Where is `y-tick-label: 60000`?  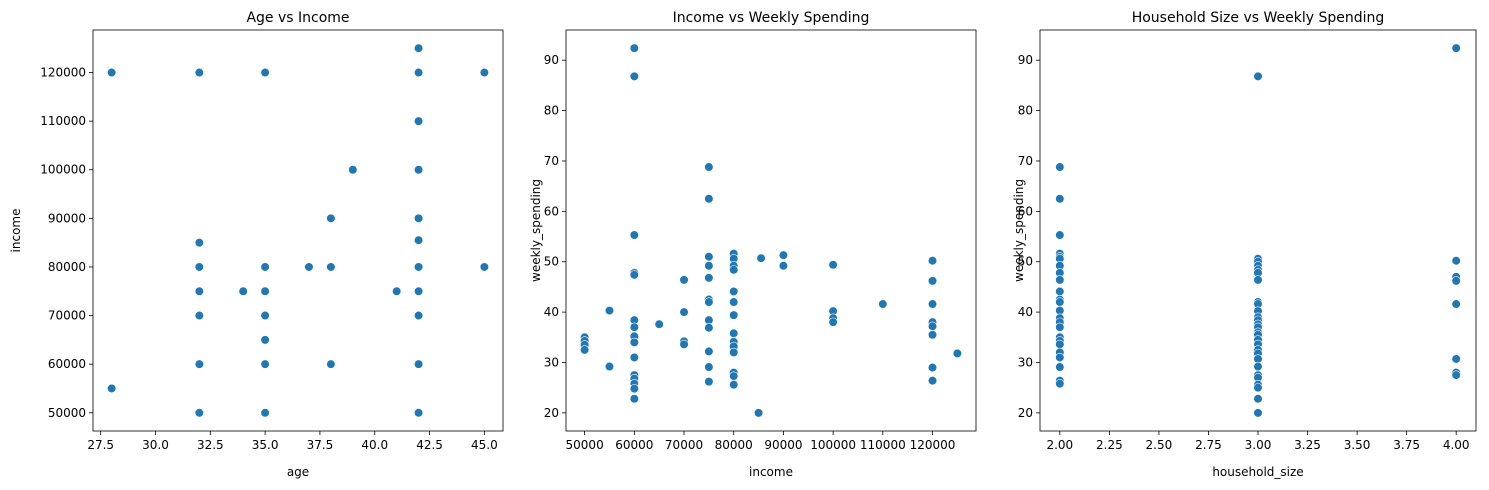
y-tick-label: 60000 is located at coordinates (67, 364).